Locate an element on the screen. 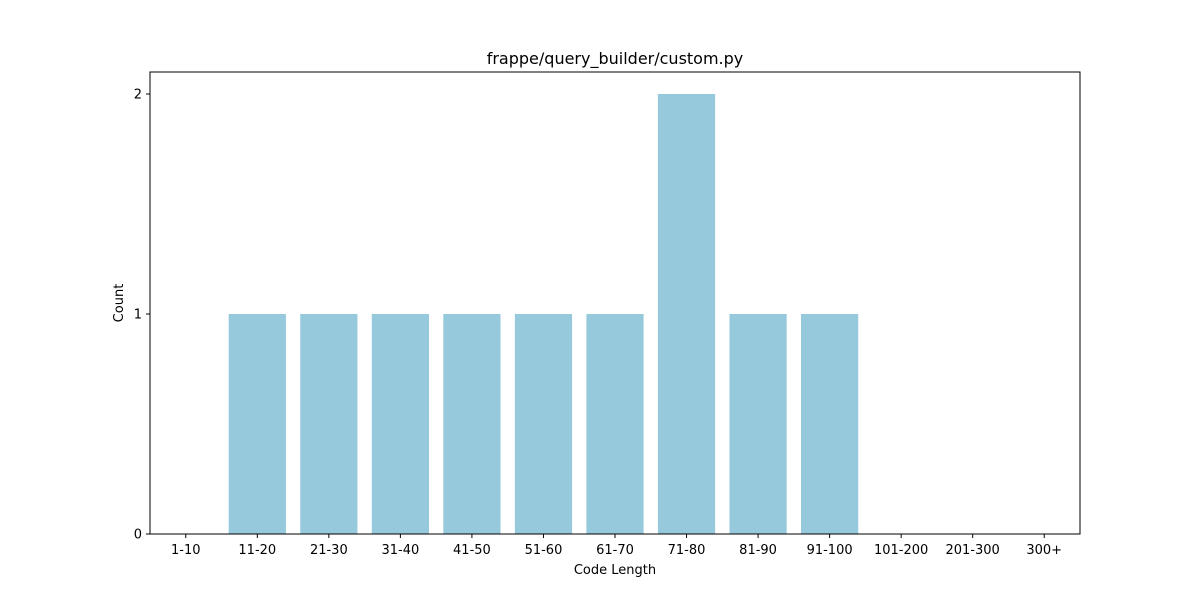  y-axis-label: Count is located at coordinates (119, 303).